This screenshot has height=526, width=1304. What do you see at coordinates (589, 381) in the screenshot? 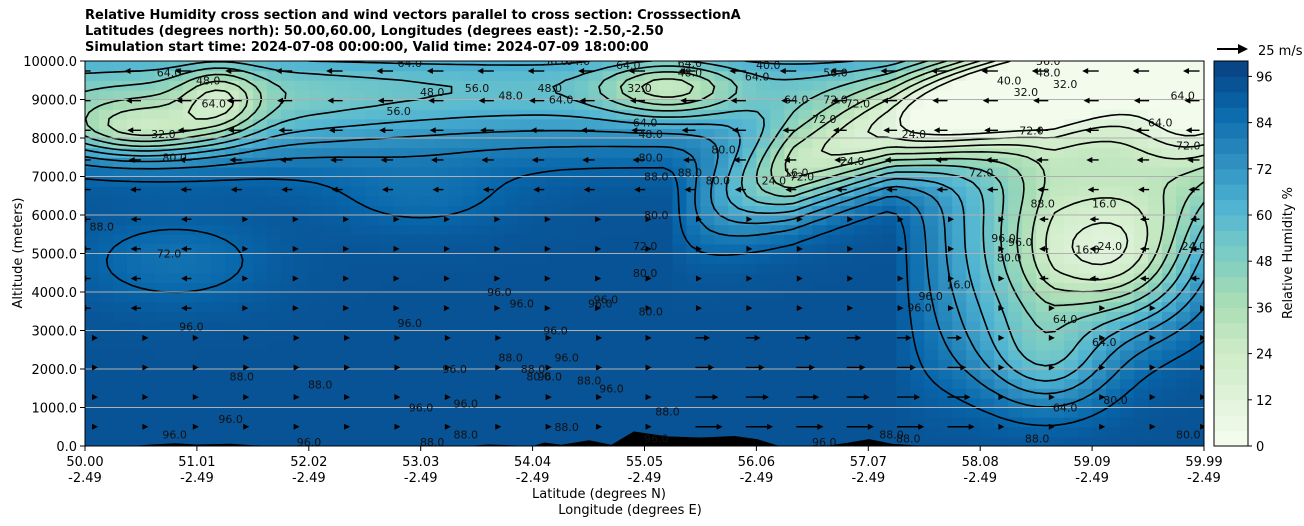
I see `contour-label: 88.0` at bounding box center [589, 381].